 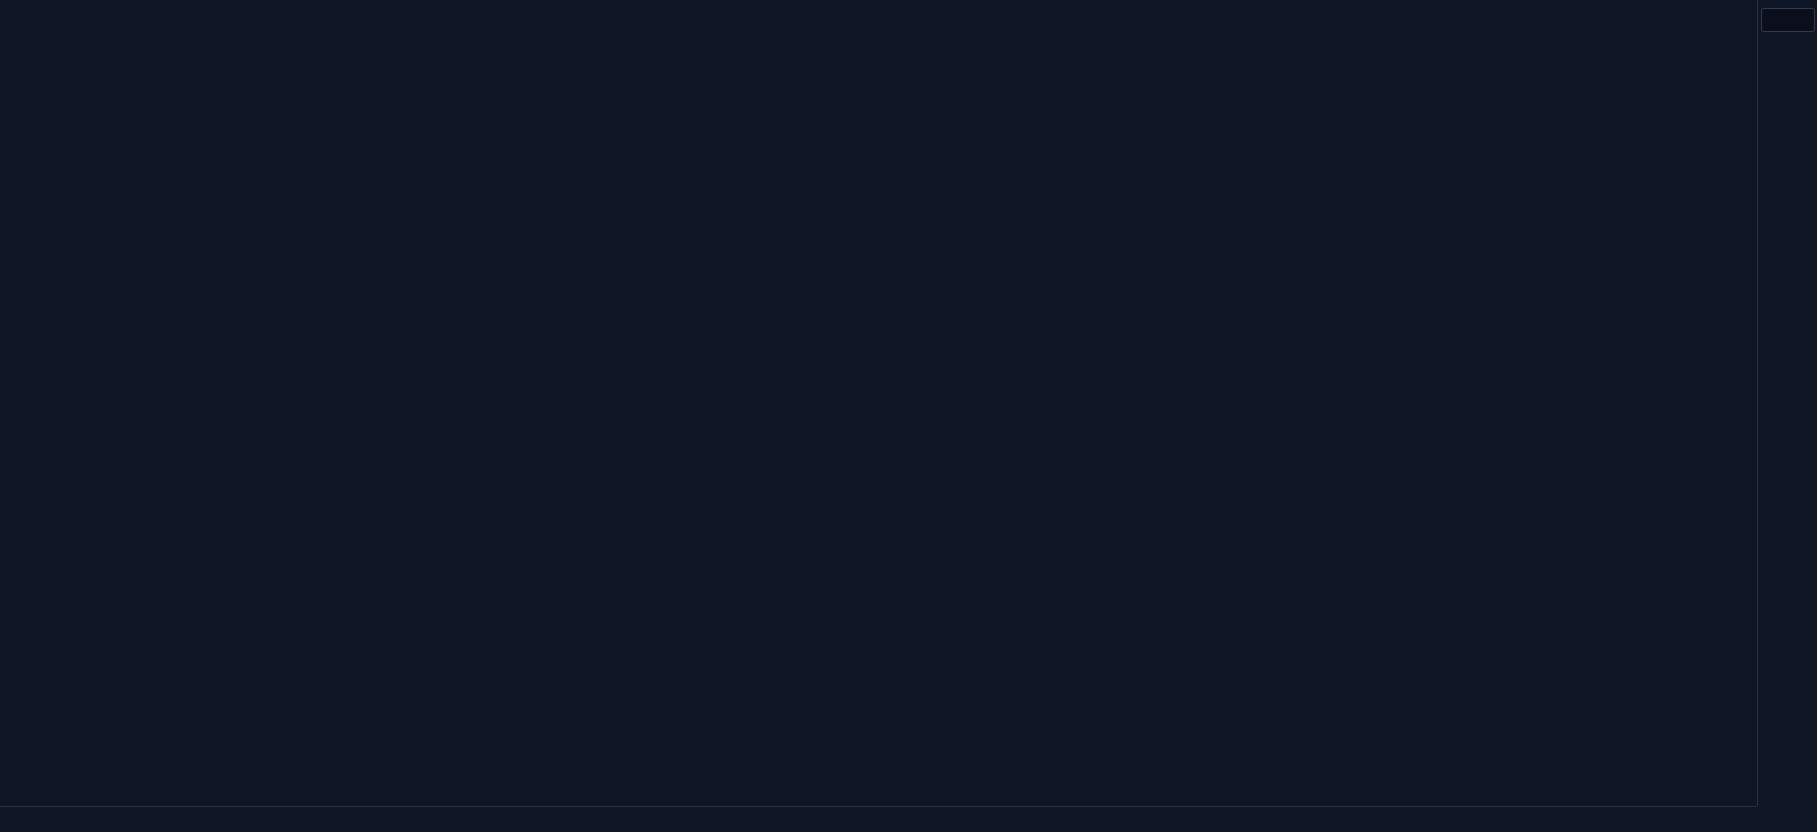 I want to click on price-axis, so click(x=1787, y=403).